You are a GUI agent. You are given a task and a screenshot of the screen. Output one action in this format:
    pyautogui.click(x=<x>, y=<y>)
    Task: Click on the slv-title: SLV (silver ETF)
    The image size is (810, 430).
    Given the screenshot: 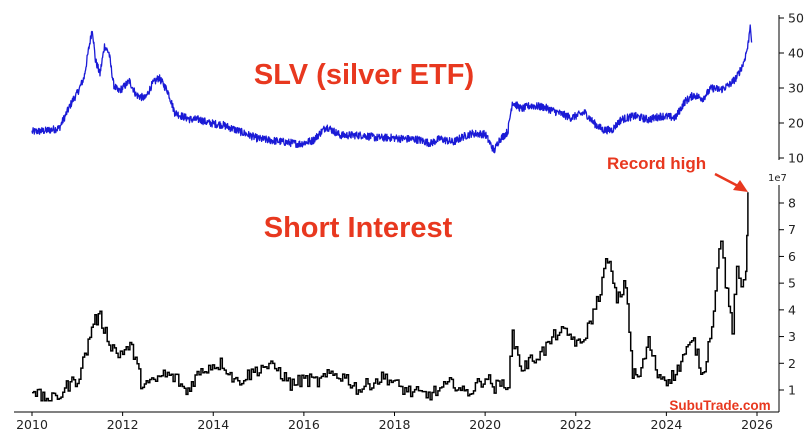 What is the action you would take?
    pyautogui.click(x=364, y=75)
    